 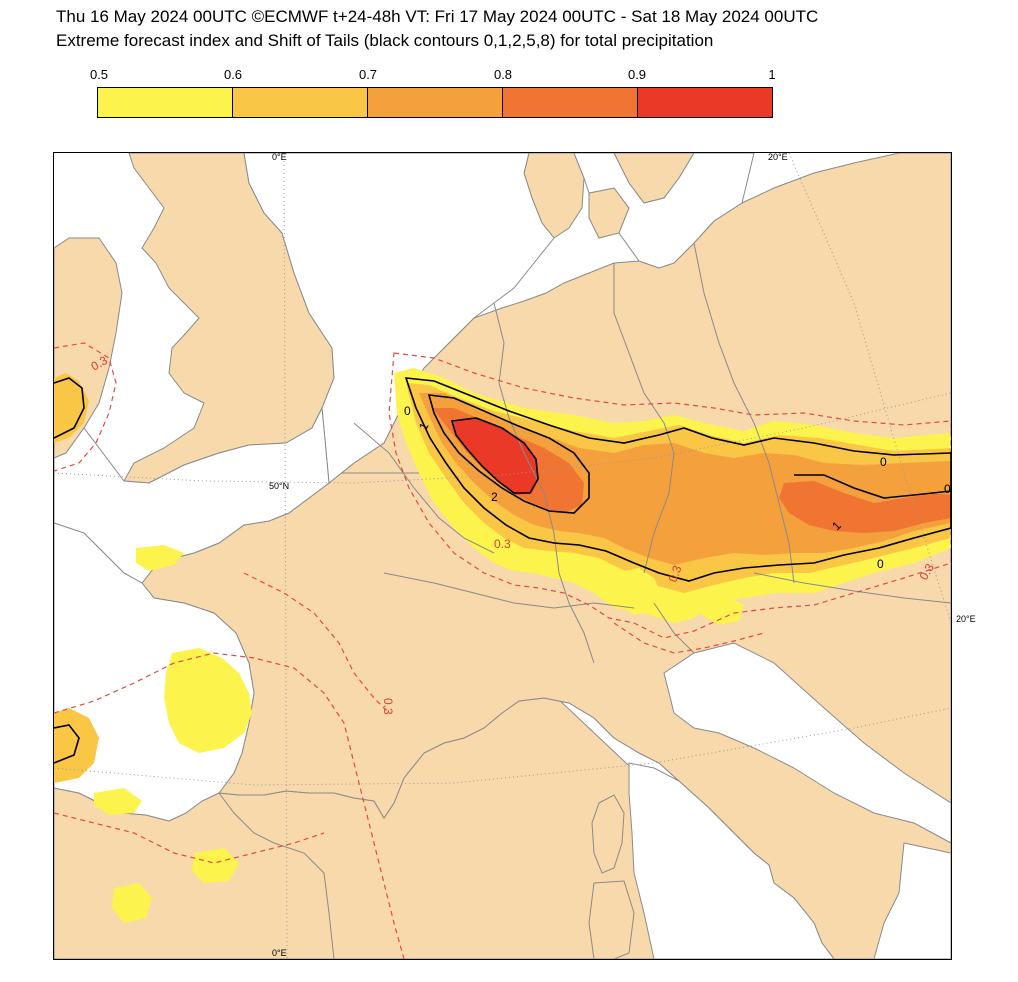 I want to click on efi-level-0-8-east, so click(x=865, y=507).